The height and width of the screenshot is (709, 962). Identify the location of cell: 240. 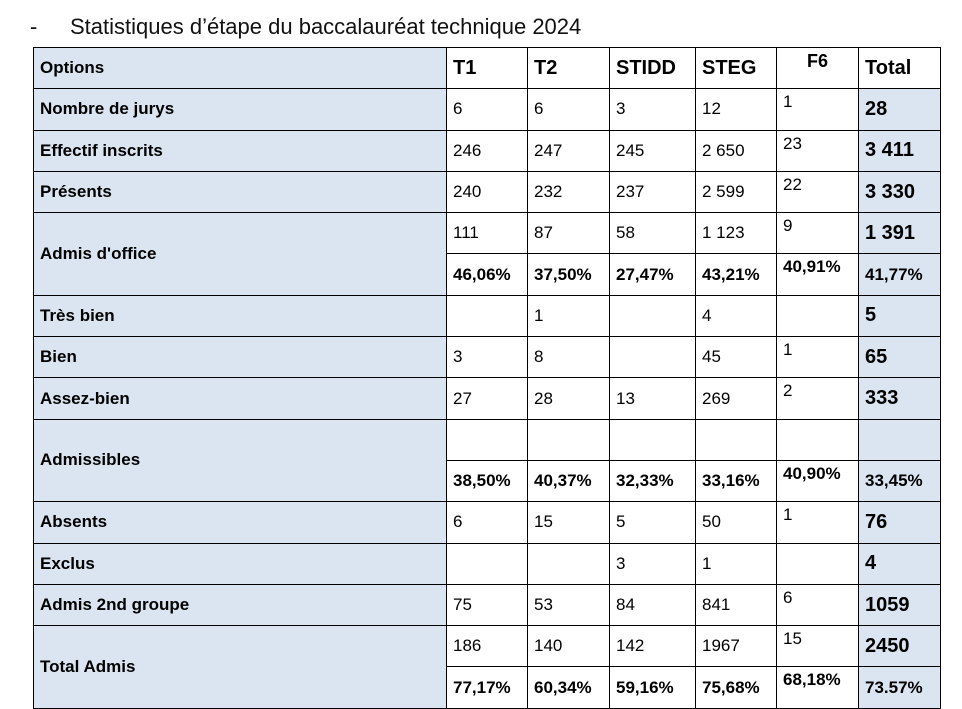
(487, 192).